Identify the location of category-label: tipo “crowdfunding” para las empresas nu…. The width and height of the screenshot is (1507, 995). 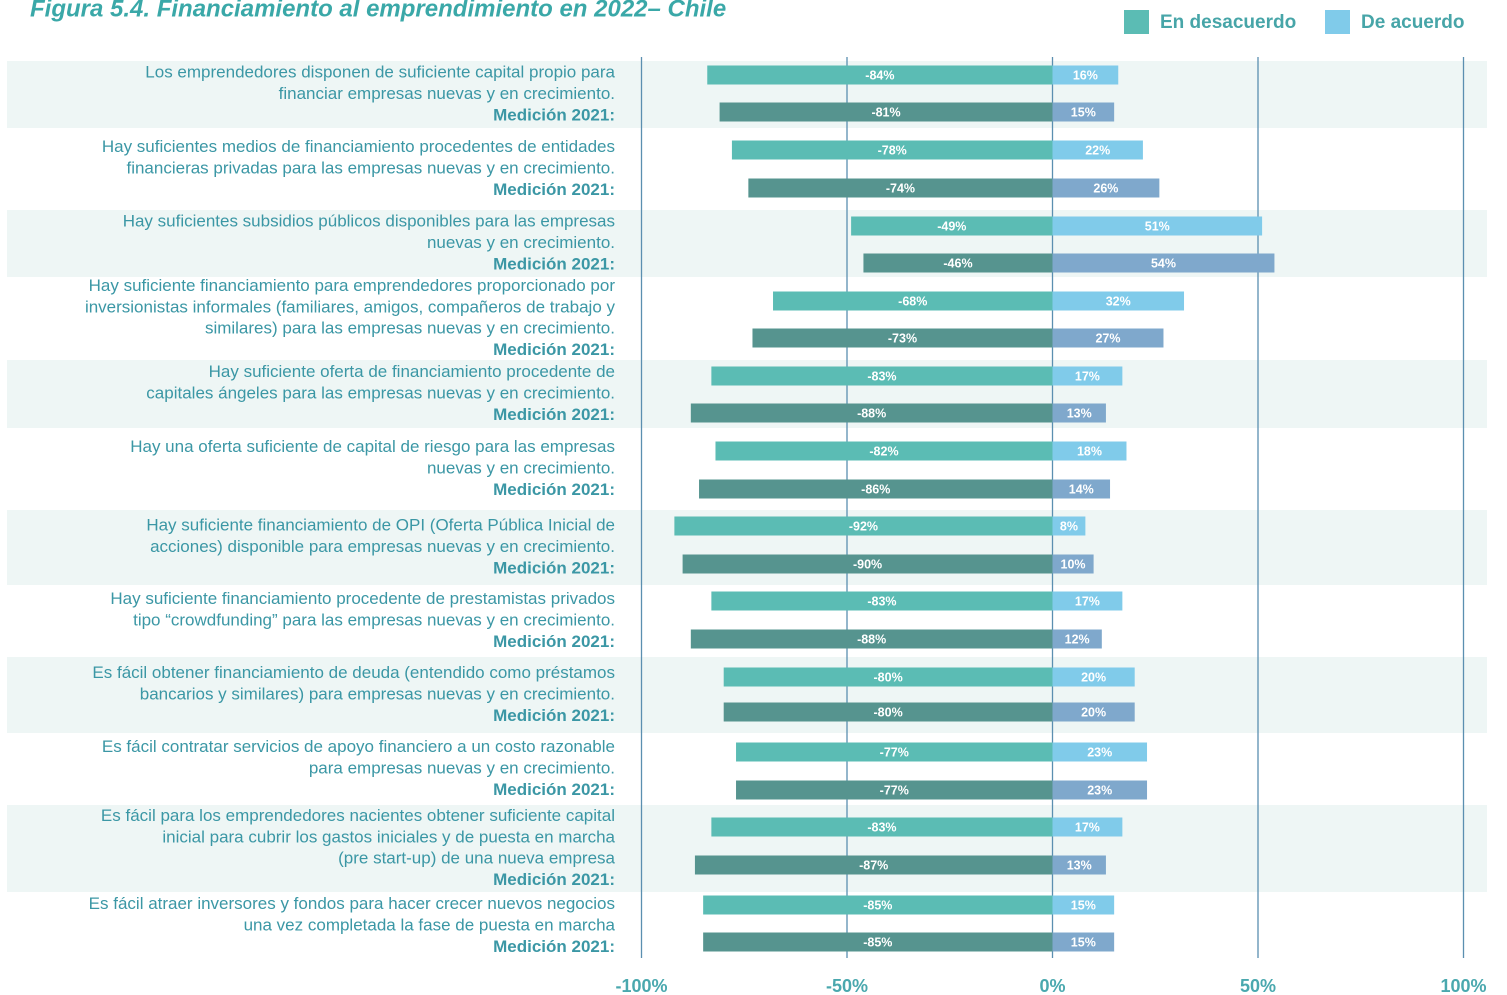
(374, 619).